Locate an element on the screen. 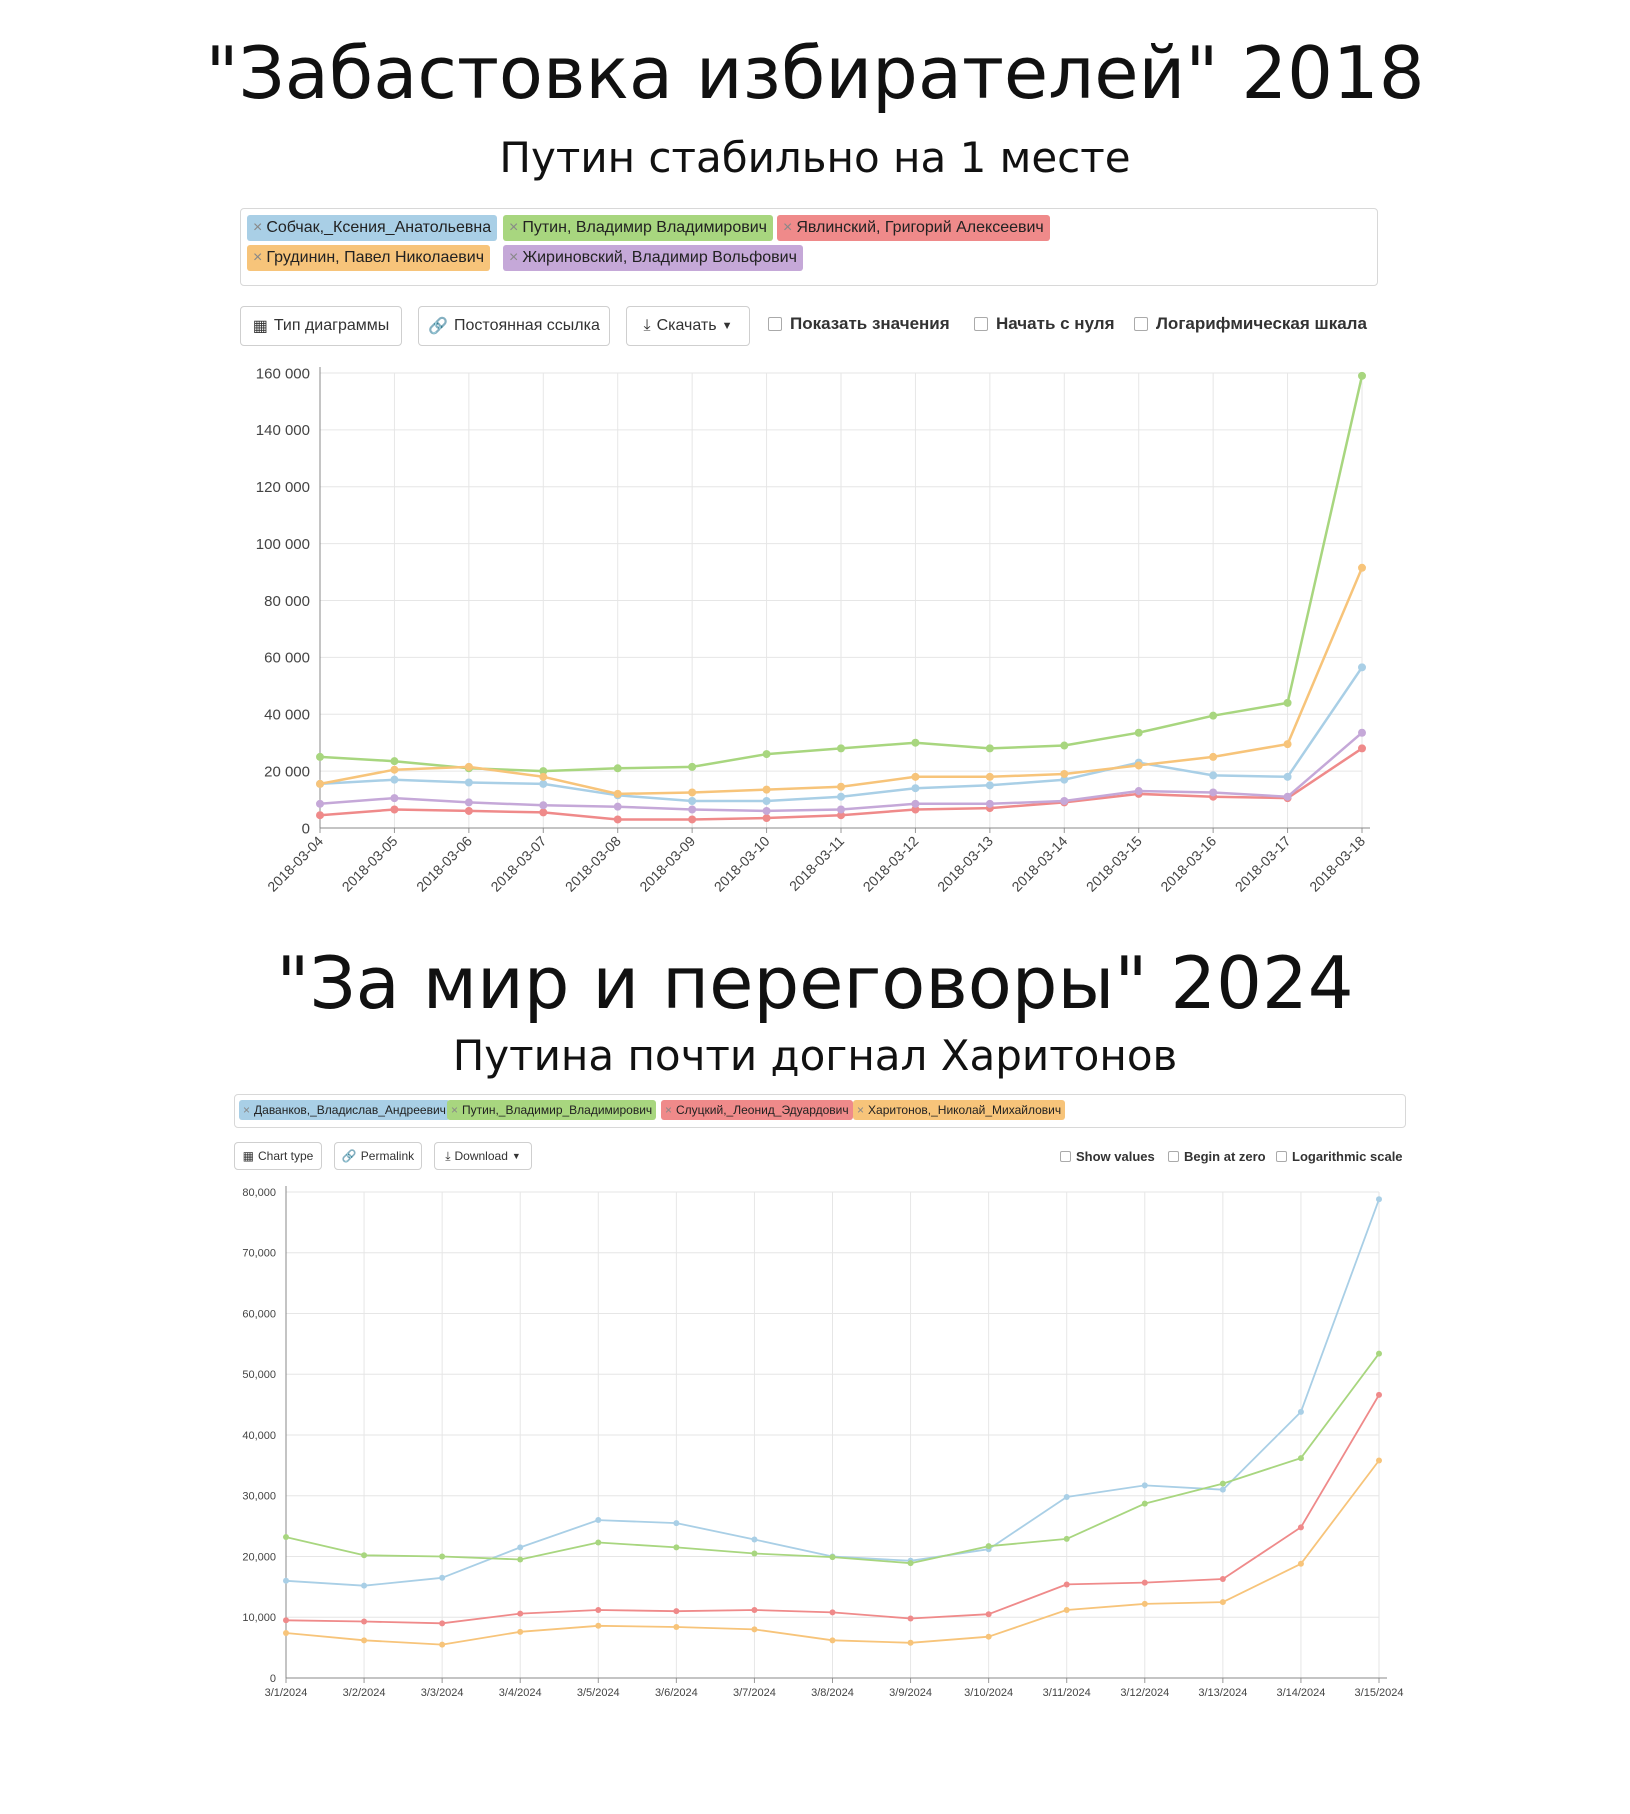  chart1-subtitle: Путин стабильно на 1 месте is located at coordinates (815, 157).